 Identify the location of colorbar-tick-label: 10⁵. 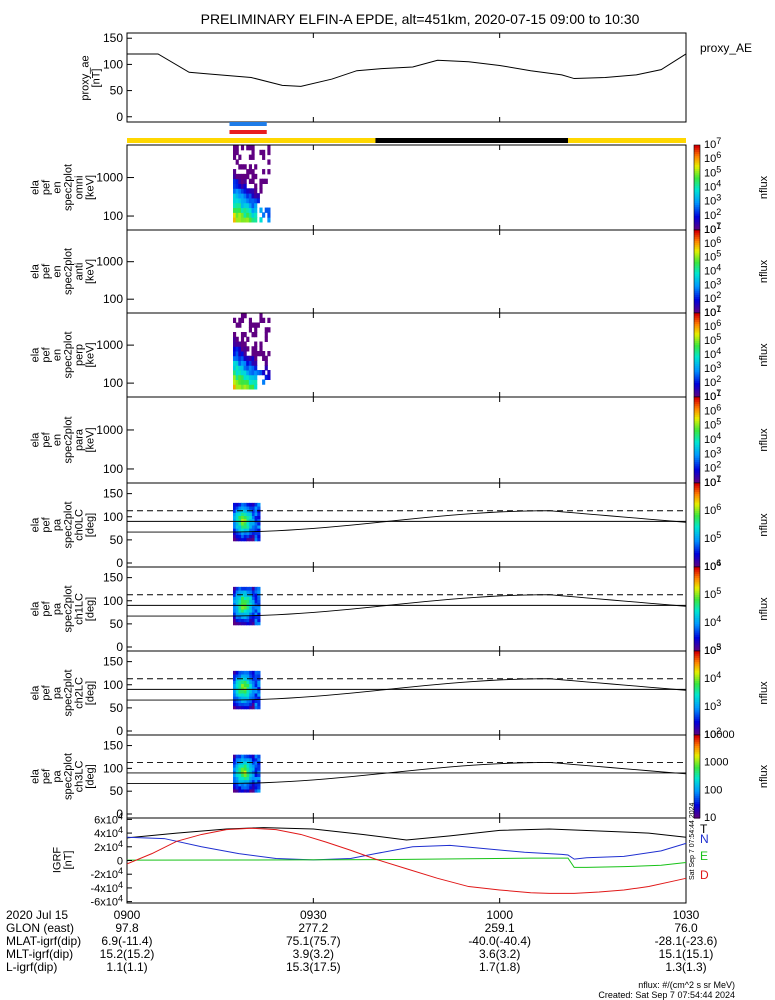
(712, 171).